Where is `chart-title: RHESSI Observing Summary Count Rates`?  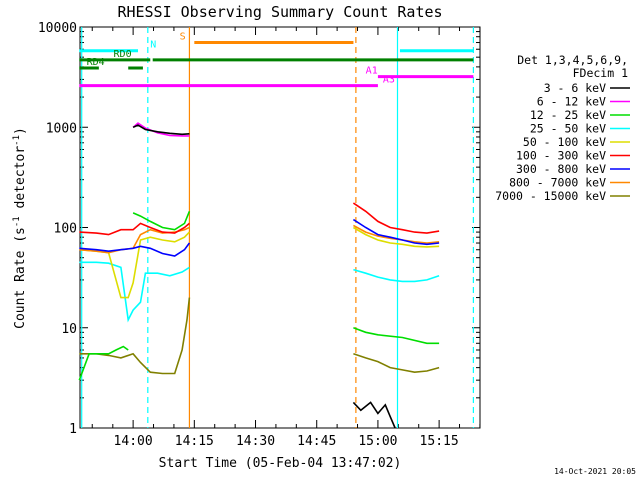 chart-title: RHESSI Observing Summary Count Rates is located at coordinates (279, 12).